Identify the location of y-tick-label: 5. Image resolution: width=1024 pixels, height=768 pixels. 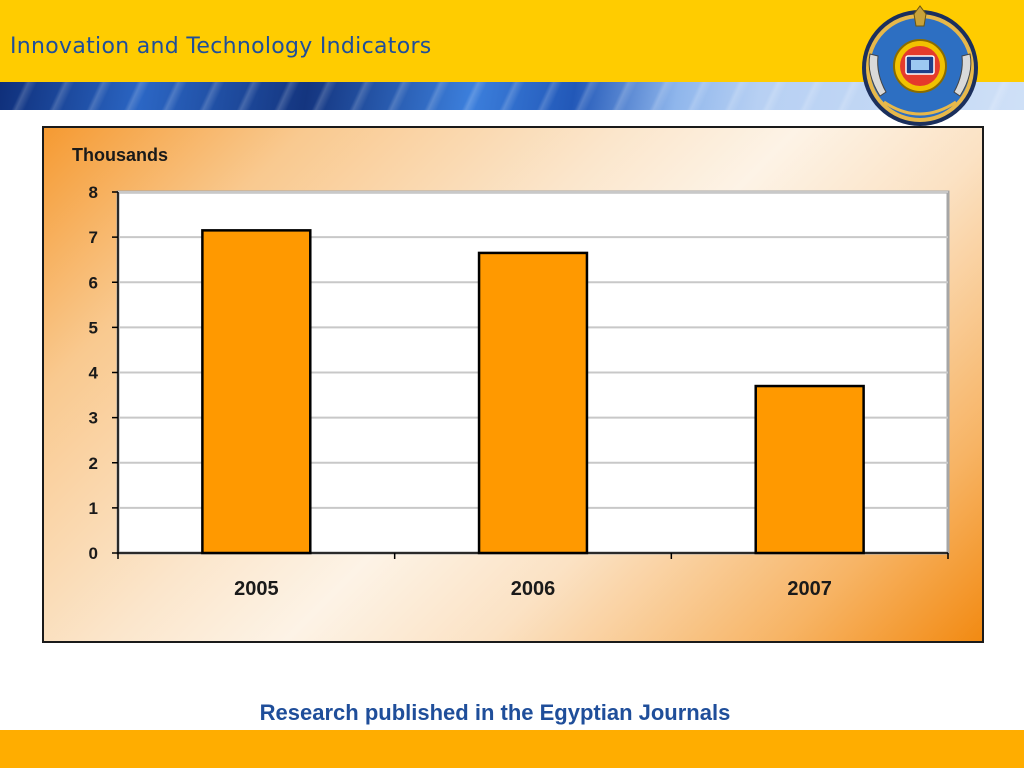
(93, 327).